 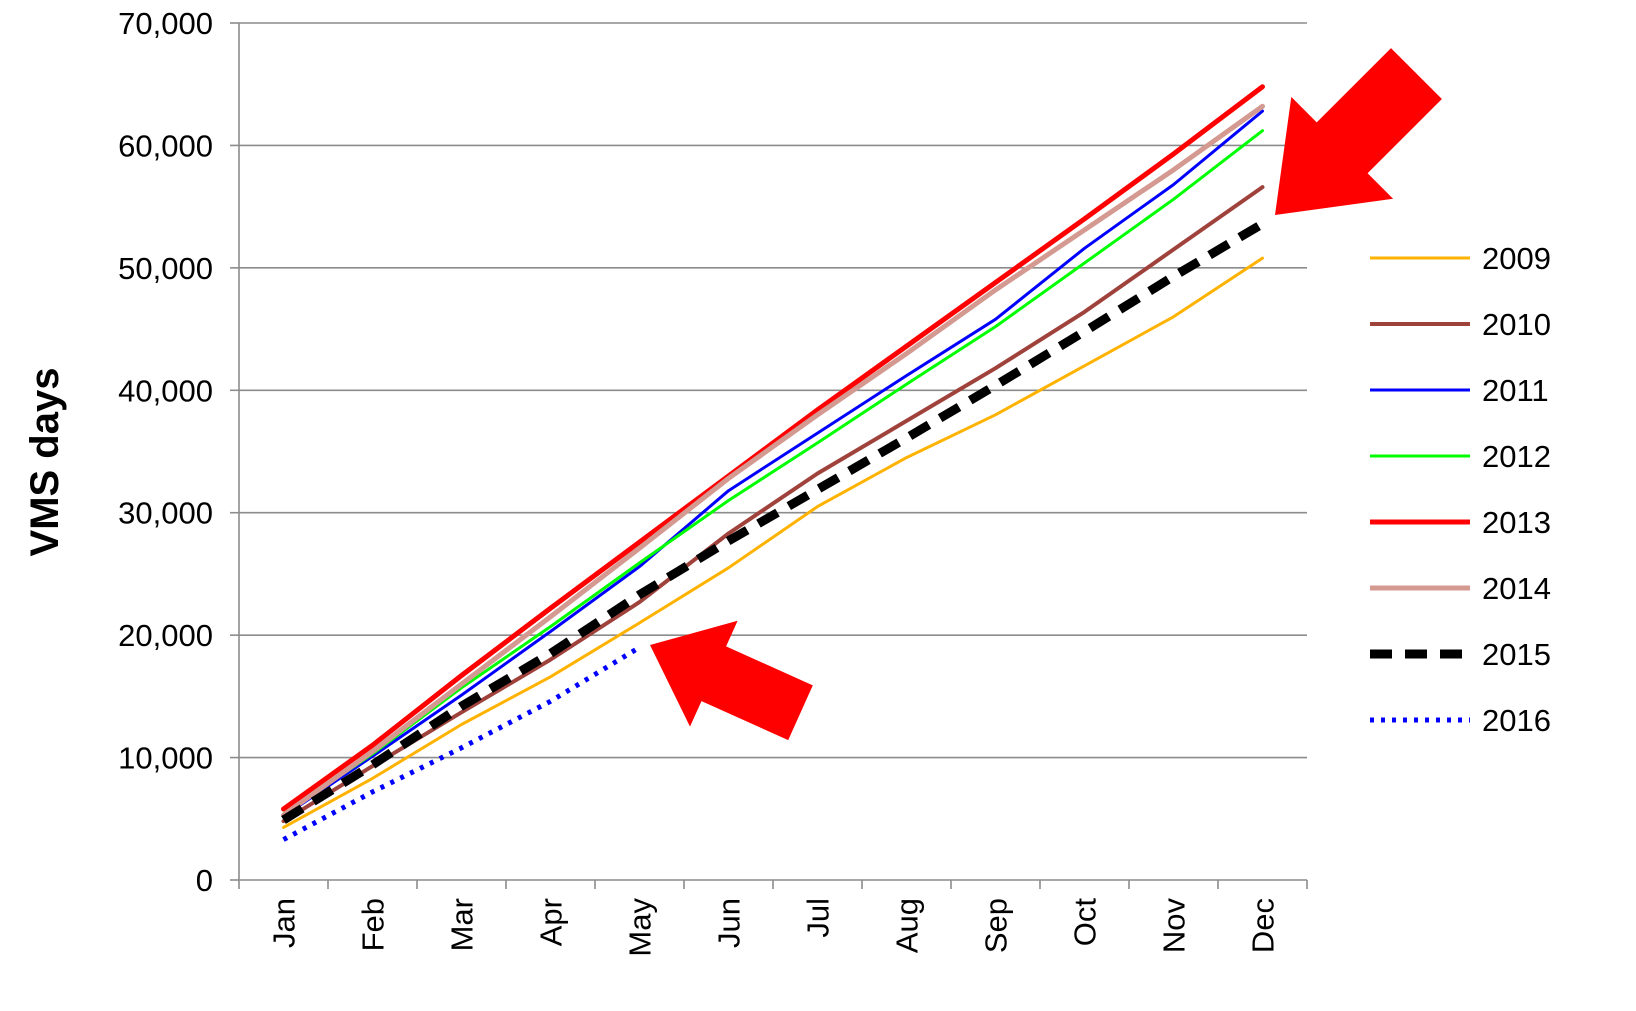 I want to click on y-tick-label: 0, so click(x=204, y=880).